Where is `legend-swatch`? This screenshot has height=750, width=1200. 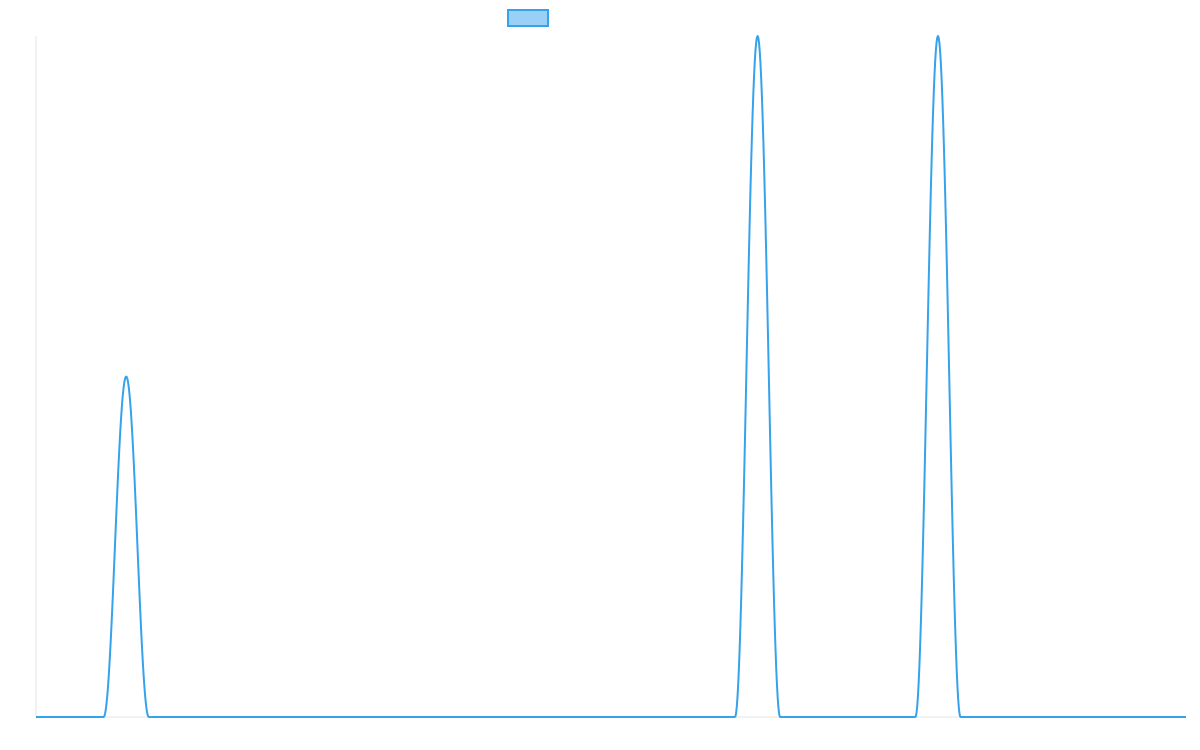 legend-swatch is located at coordinates (528, 18).